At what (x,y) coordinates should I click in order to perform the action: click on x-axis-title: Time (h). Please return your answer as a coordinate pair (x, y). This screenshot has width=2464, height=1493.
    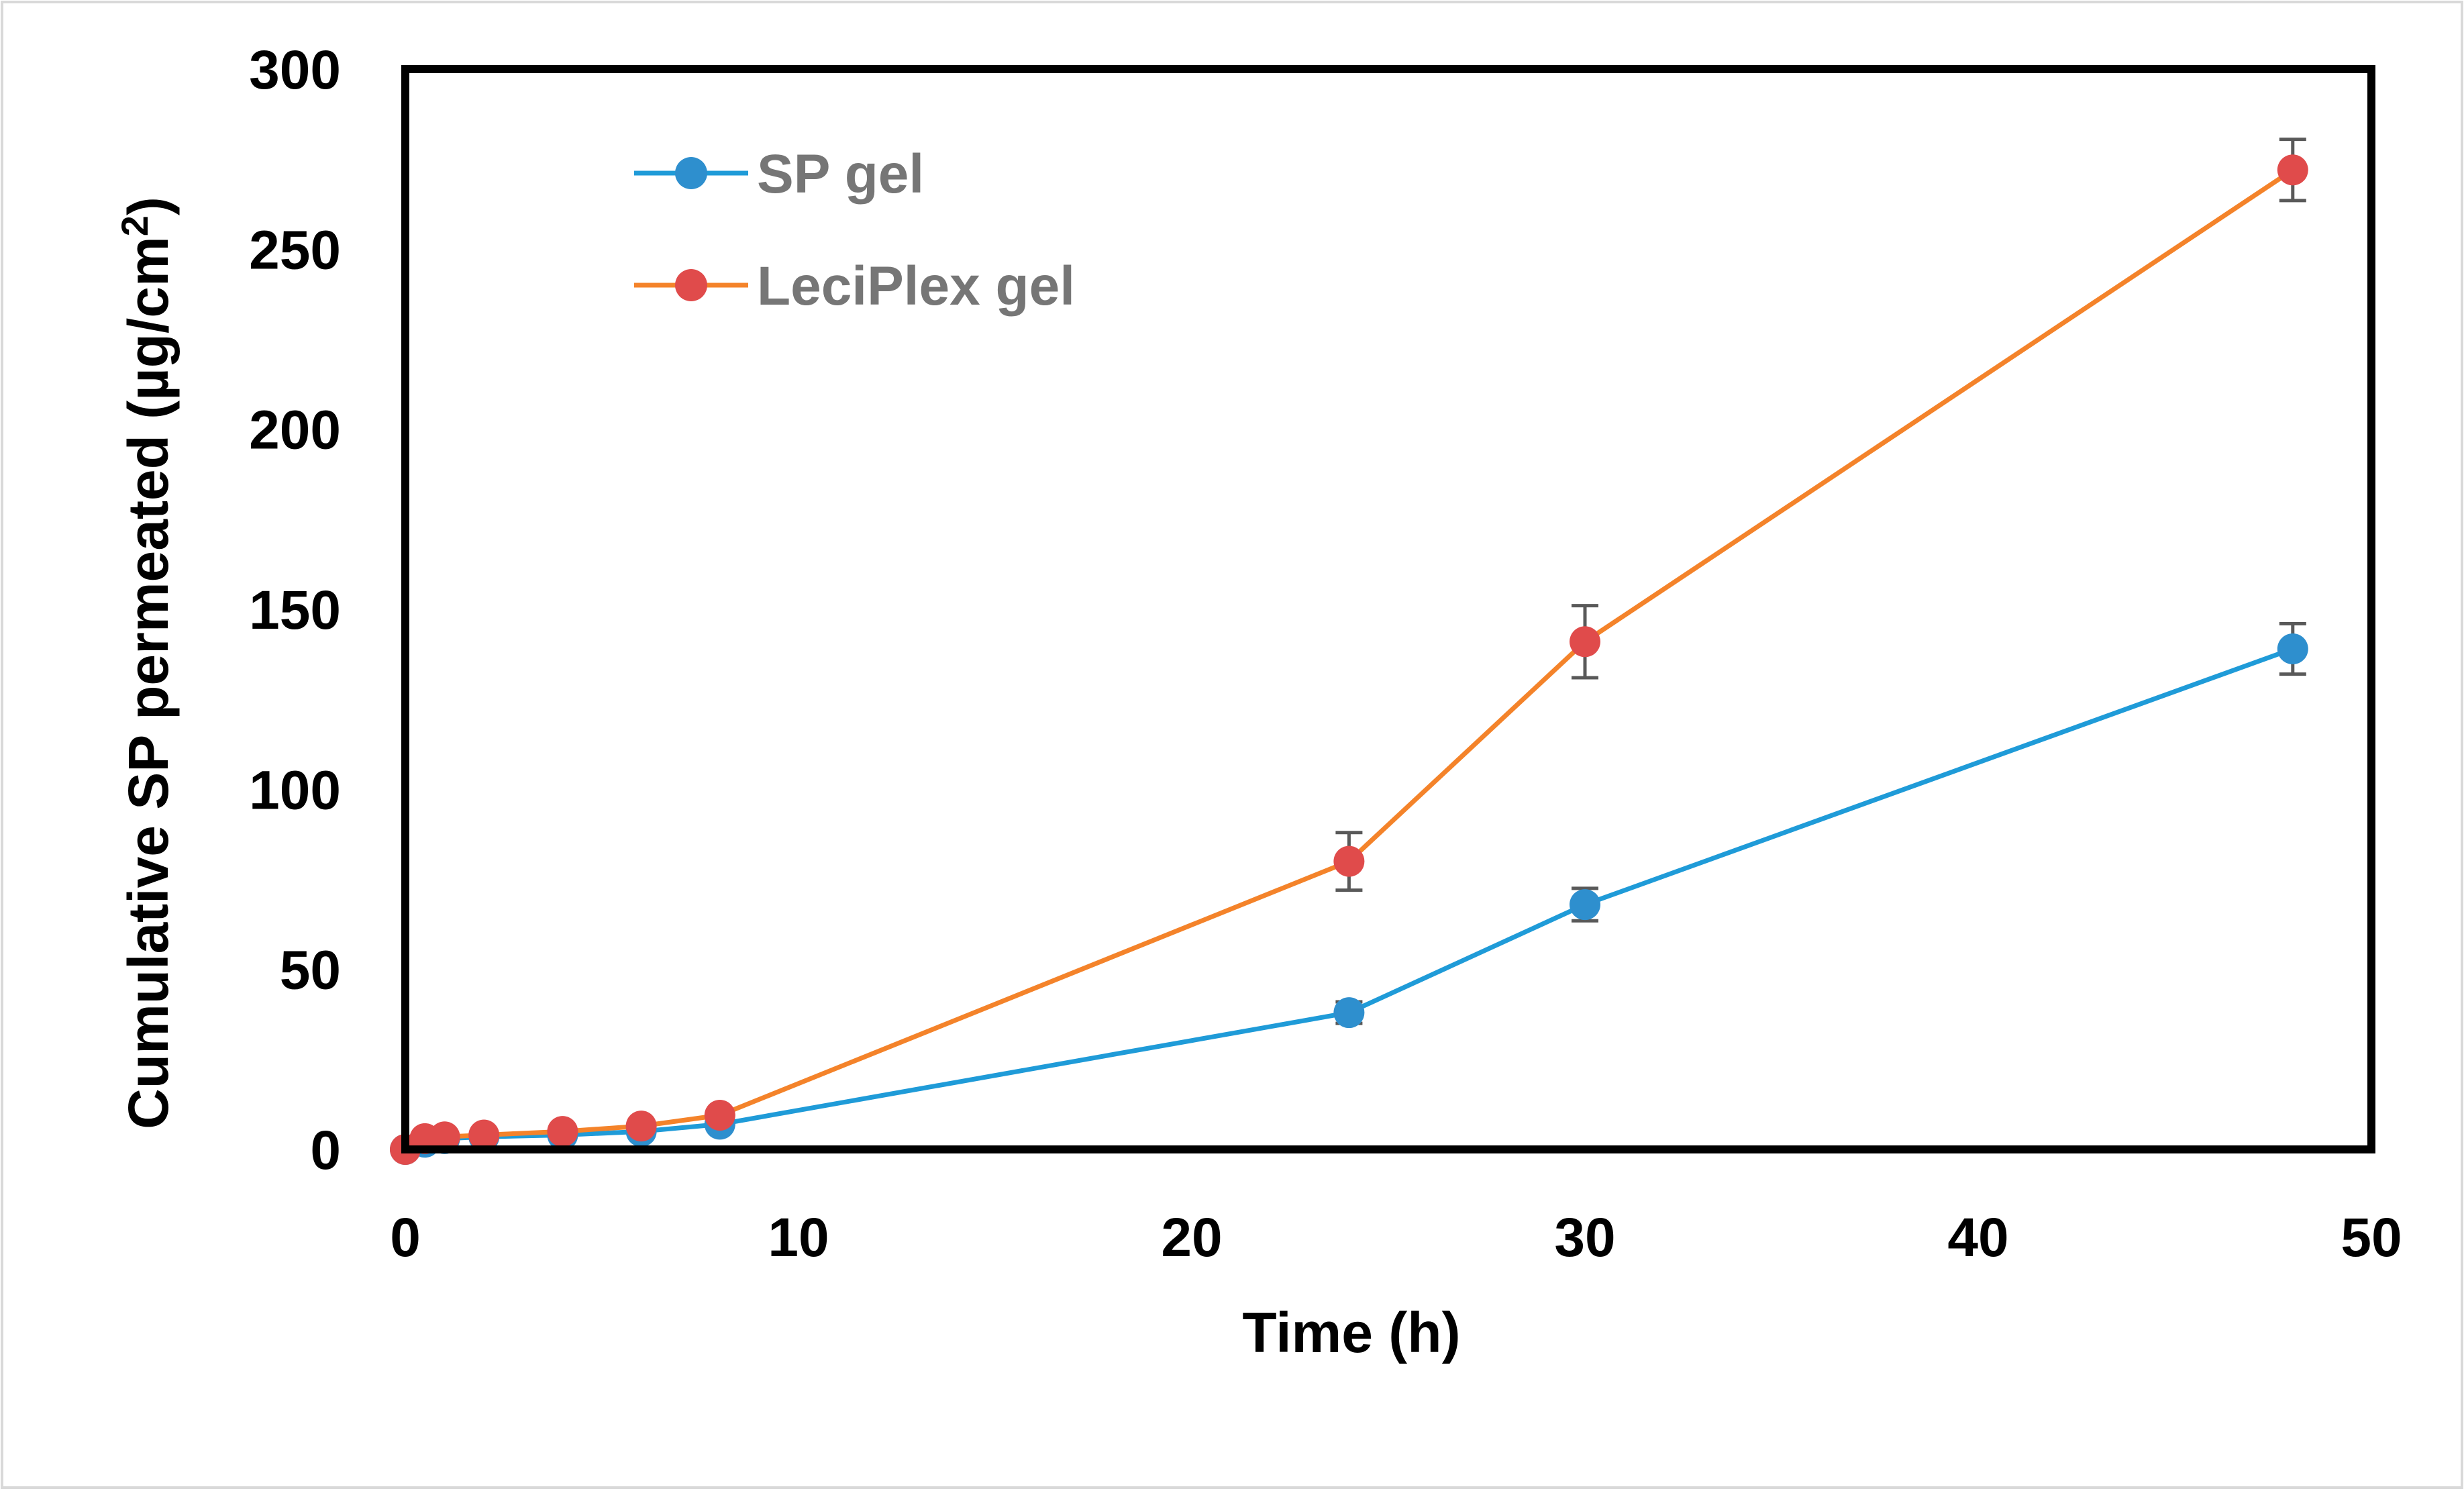
    Looking at the image, I should click on (1351, 1332).